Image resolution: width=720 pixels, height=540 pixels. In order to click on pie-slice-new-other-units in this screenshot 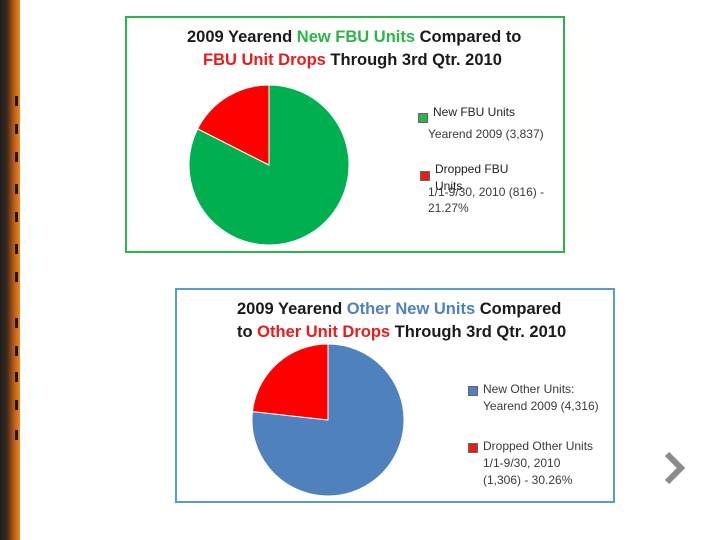, I will do `click(328, 420)`.